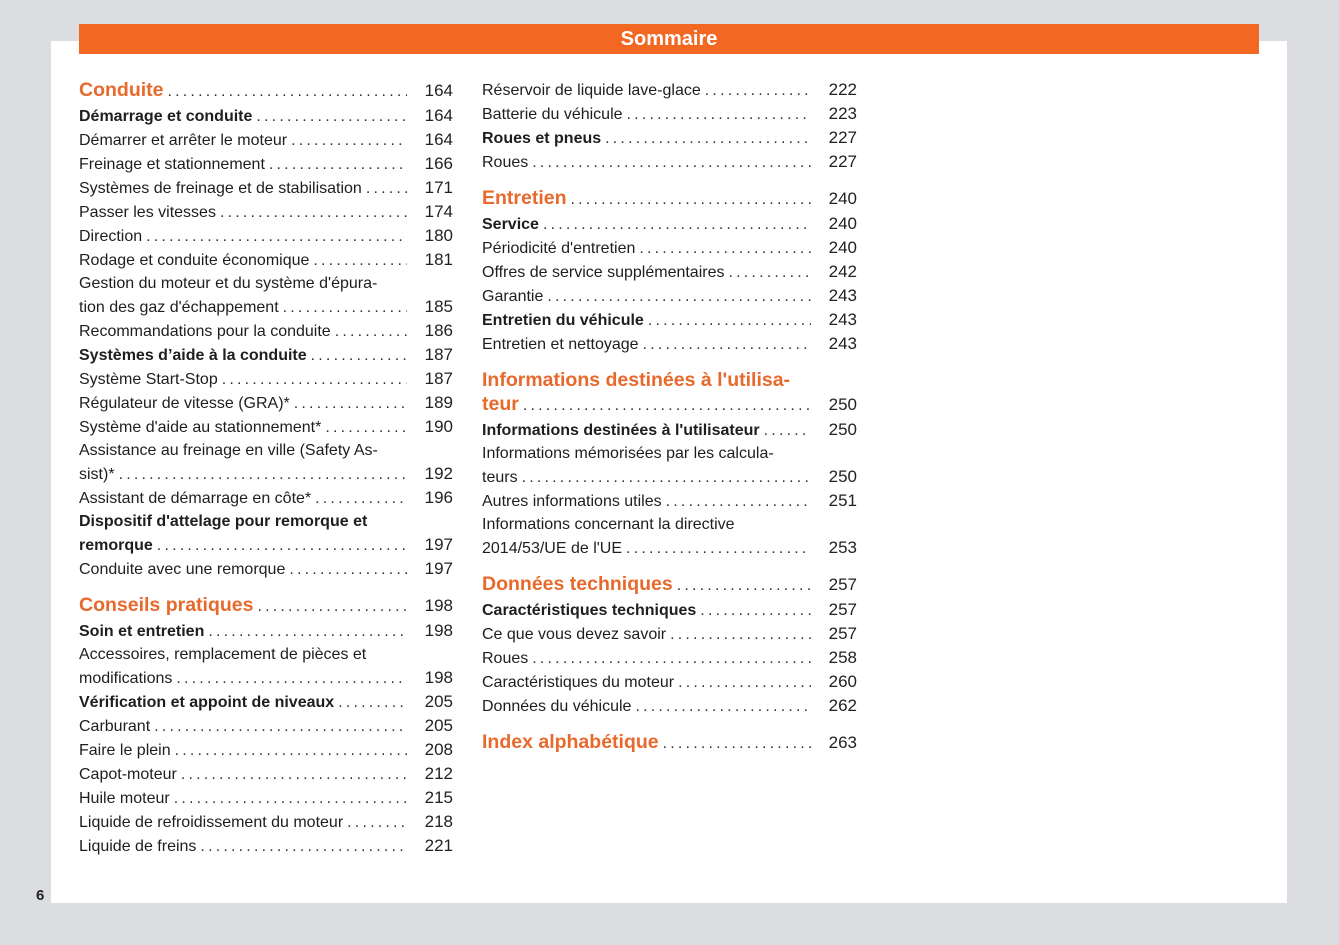 The image size is (1339, 945). What do you see at coordinates (205, 331) in the screenshot?
I see `toc-entry-text: Recommandations pour la conduite` at bounding box center [205, 331].